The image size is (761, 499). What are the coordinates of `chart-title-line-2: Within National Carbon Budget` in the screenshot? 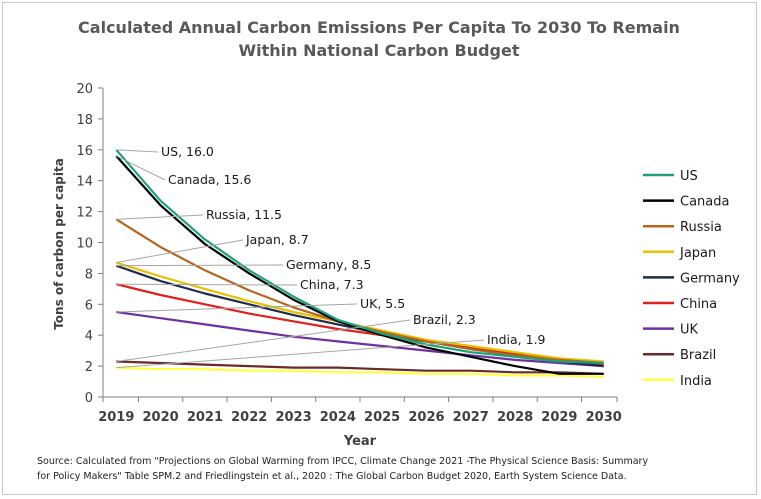 It's located at (379, 50).